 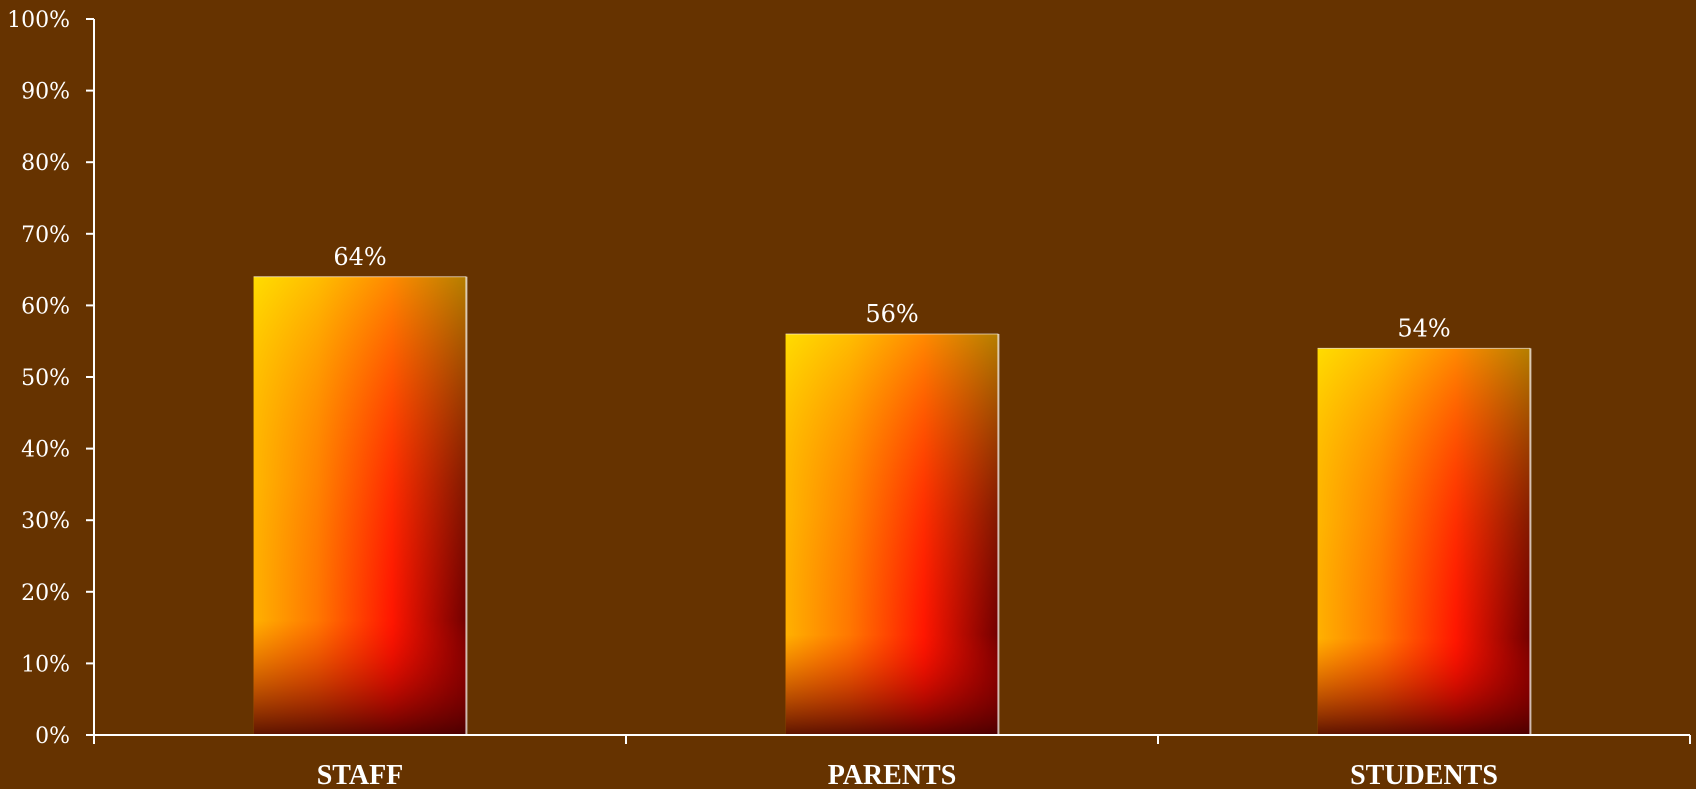 What do you see at coordinates (1423, 328) in the screenshot?
I see `data-label: 54%` at bounding box center [1423, 328].